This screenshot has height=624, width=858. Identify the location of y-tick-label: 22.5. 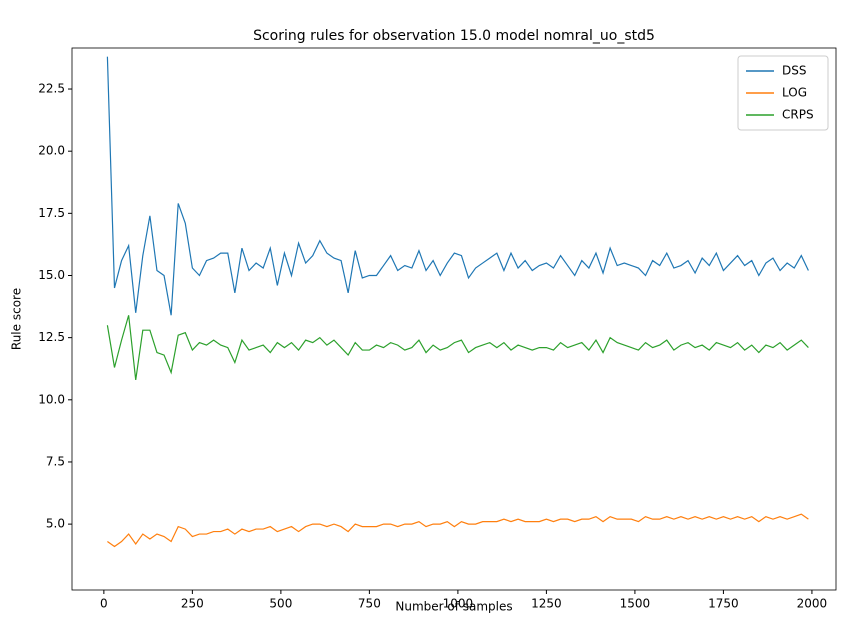
(51, 89).